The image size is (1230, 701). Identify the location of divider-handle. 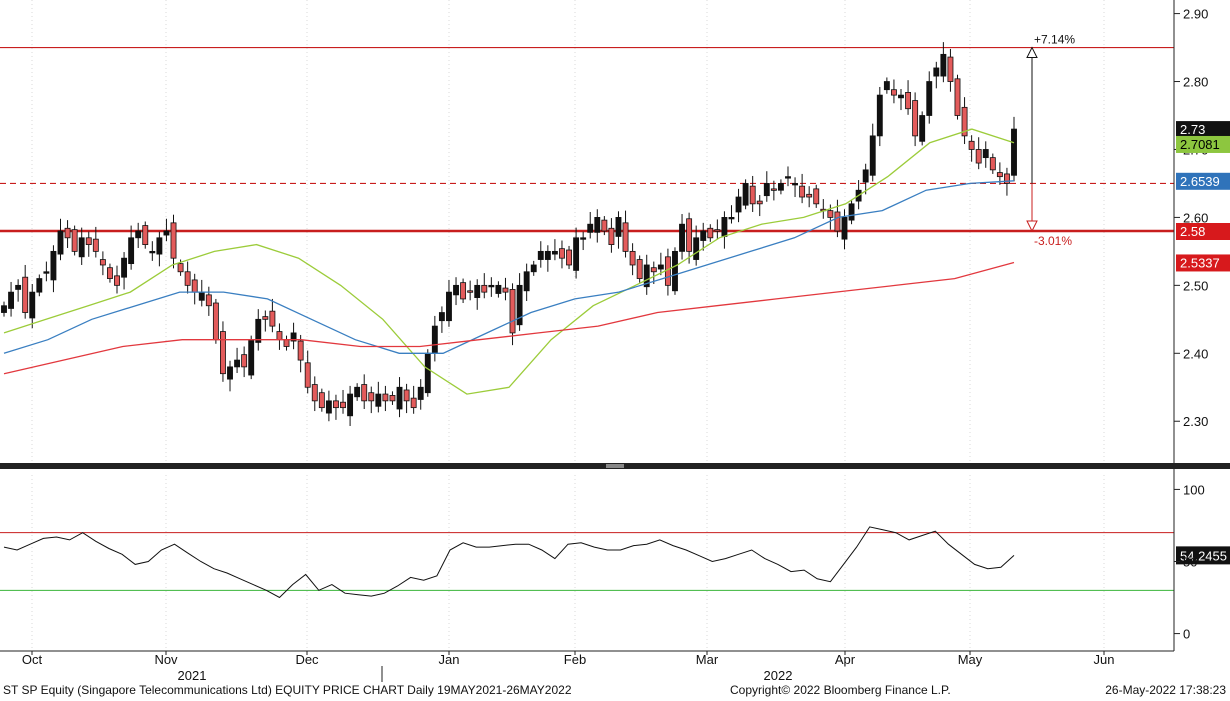
(615, 466).